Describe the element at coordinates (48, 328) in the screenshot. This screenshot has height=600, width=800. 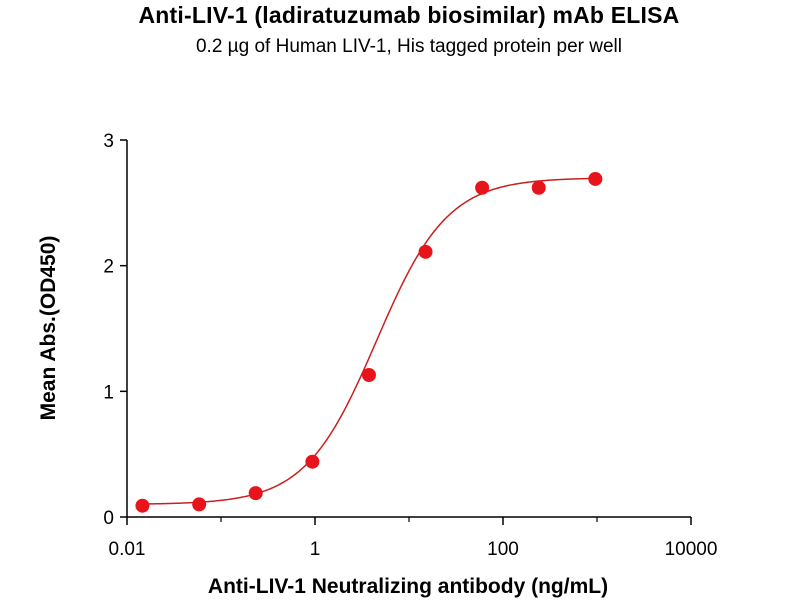
I see `y-axis-title: Mean Abs.(OD450)` at that location.